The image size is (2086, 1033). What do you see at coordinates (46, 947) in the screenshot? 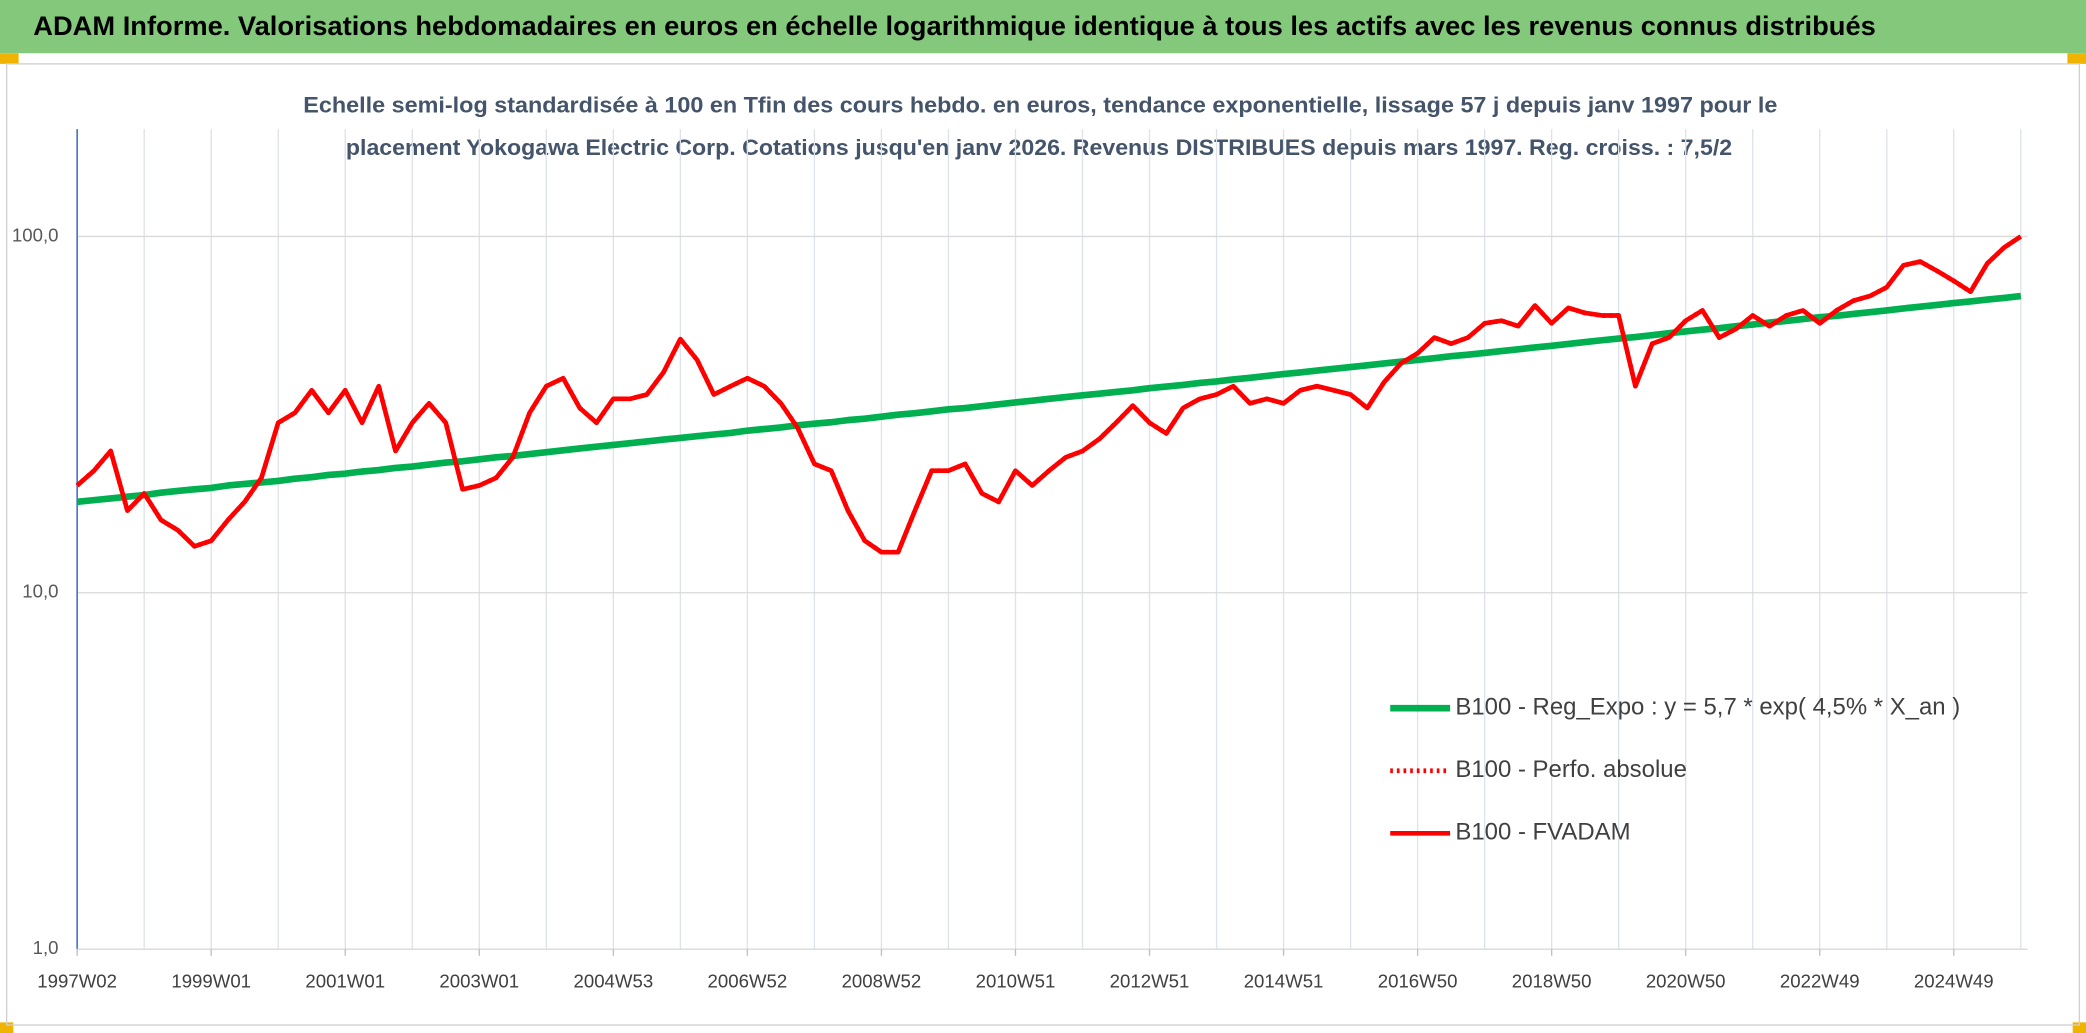
I see `y-tick-label: 1,0` at bounding box center [46, 947].